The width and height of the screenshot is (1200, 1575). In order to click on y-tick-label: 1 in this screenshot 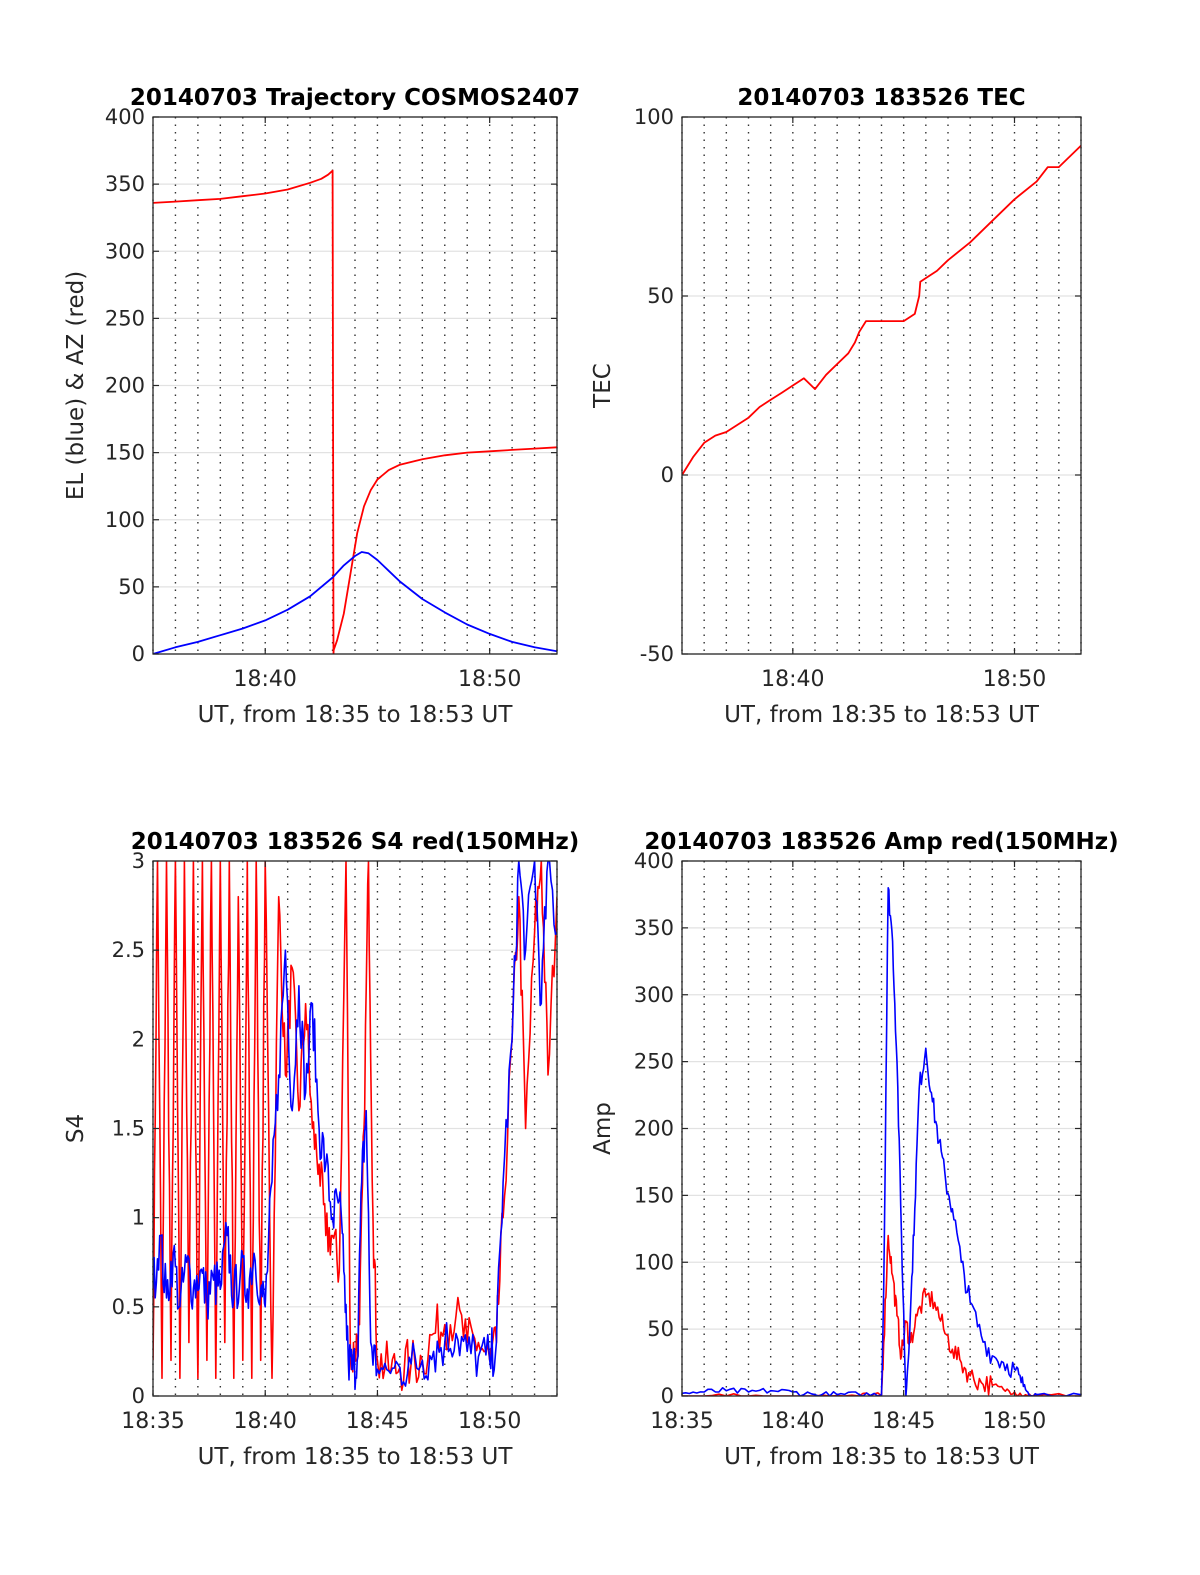, I will do `click(138, 1218)`.